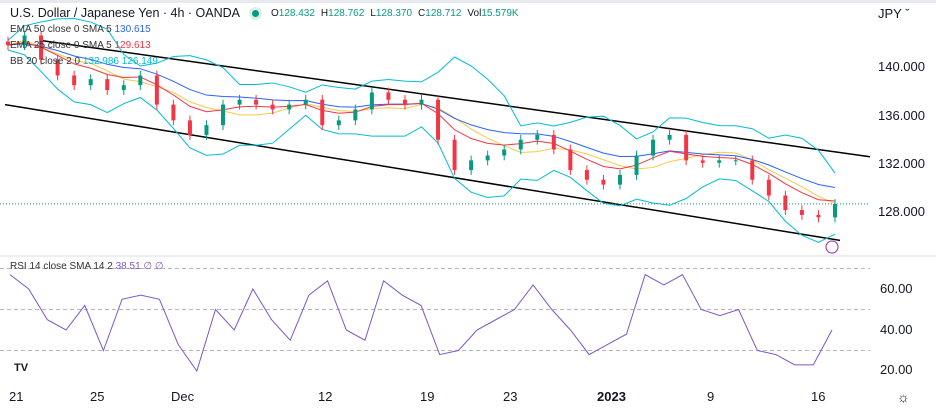 The image size is (936, 414). Describe the element at coordinates (611, 396) in the screenshot. I see `time-tick: 2023` at that location.